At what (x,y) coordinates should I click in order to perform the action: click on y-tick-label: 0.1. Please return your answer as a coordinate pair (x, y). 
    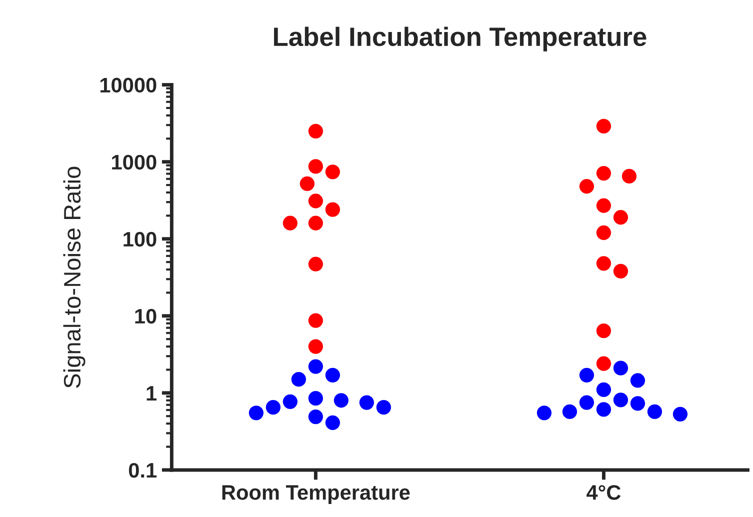
    Looking at the image, I should click on (142, 470).